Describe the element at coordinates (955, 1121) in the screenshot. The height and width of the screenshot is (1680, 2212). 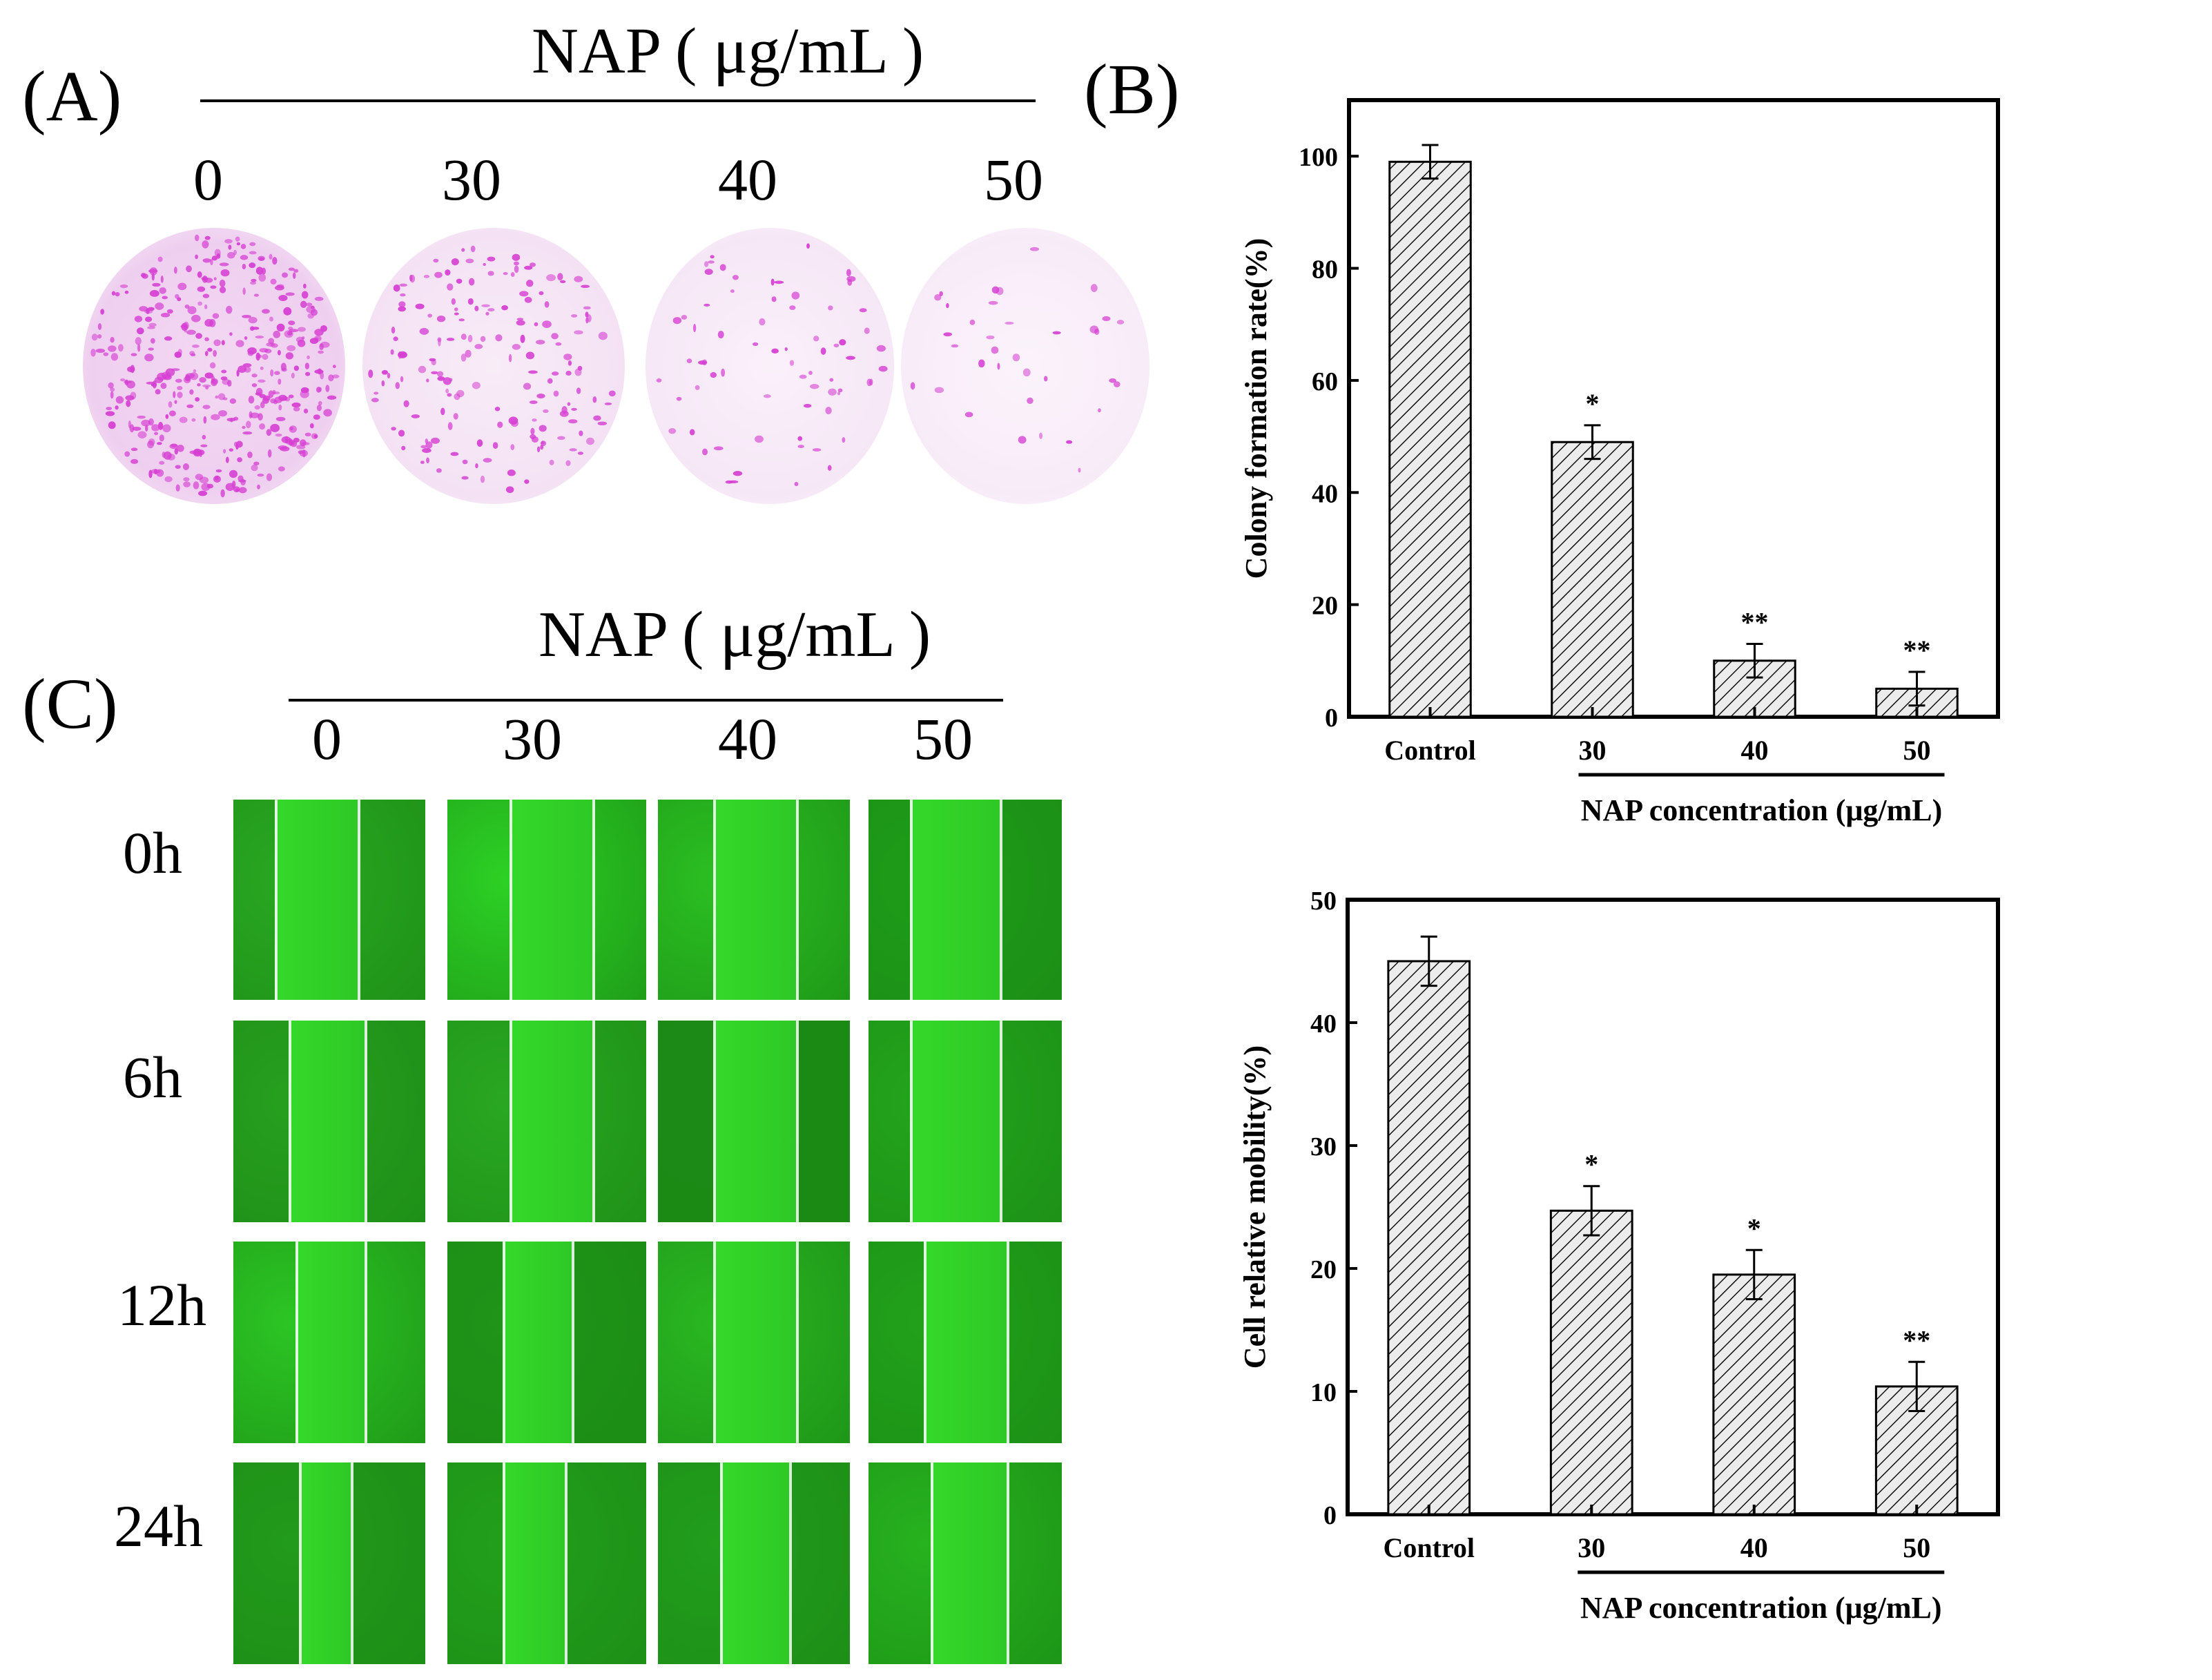
I see `scratch-wound-gap` at that location.